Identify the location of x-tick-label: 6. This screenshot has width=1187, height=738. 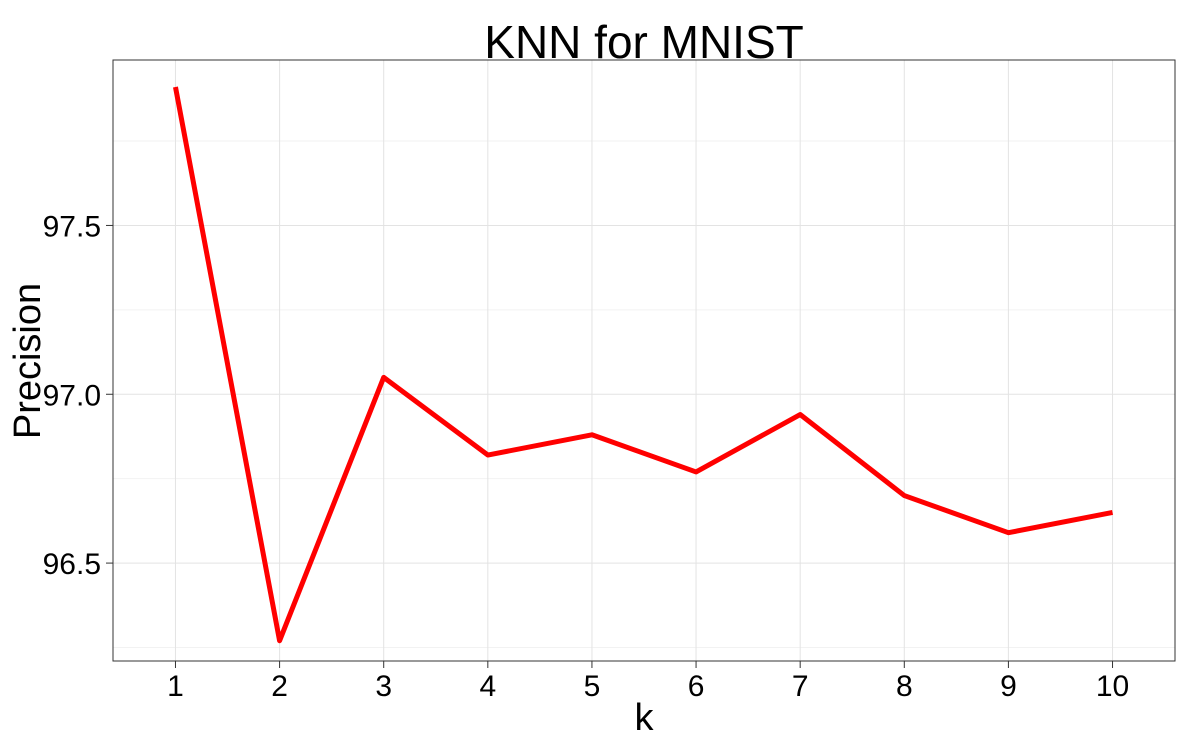
(696, 686).